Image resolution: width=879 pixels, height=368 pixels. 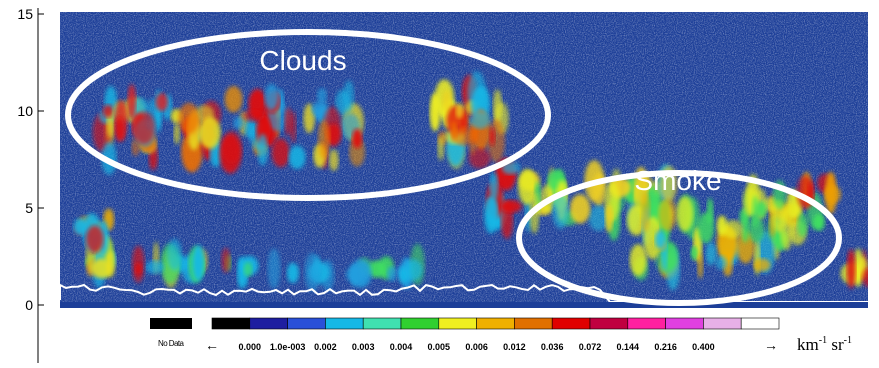 What do you see at coordinates (29, 208) in the screenshot?
I see `y-tick-label: 5` at bounding box center [29, 208].